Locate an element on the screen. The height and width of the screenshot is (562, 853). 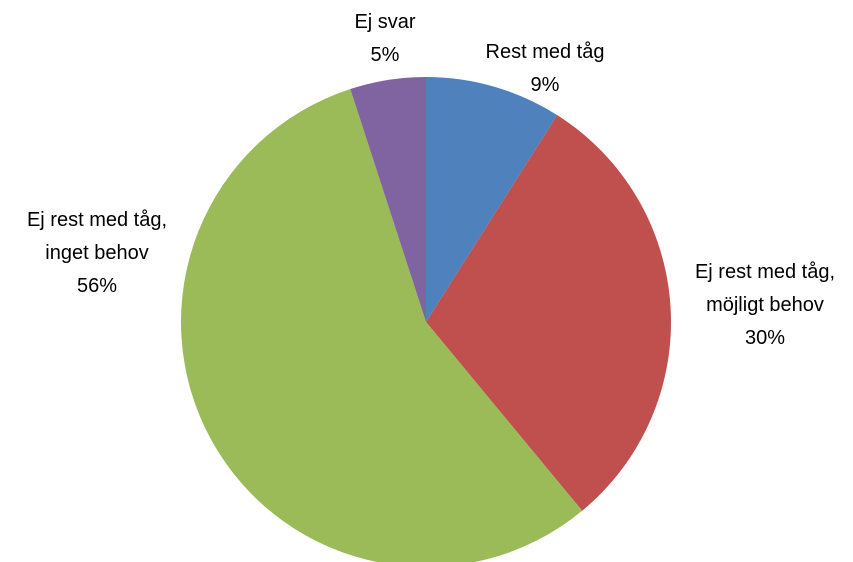
slice-label: Ej rest med tåg, möjligt behov 30% is located at coordinates (764, 305).